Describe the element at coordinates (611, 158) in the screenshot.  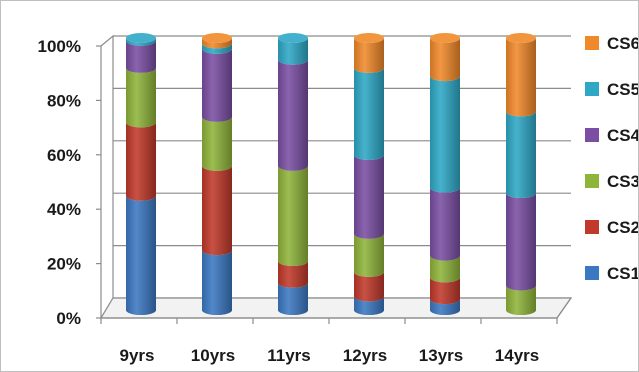
I see `legend: CS6 CS5 CS4 CS3 CS2 CS1` at that location.